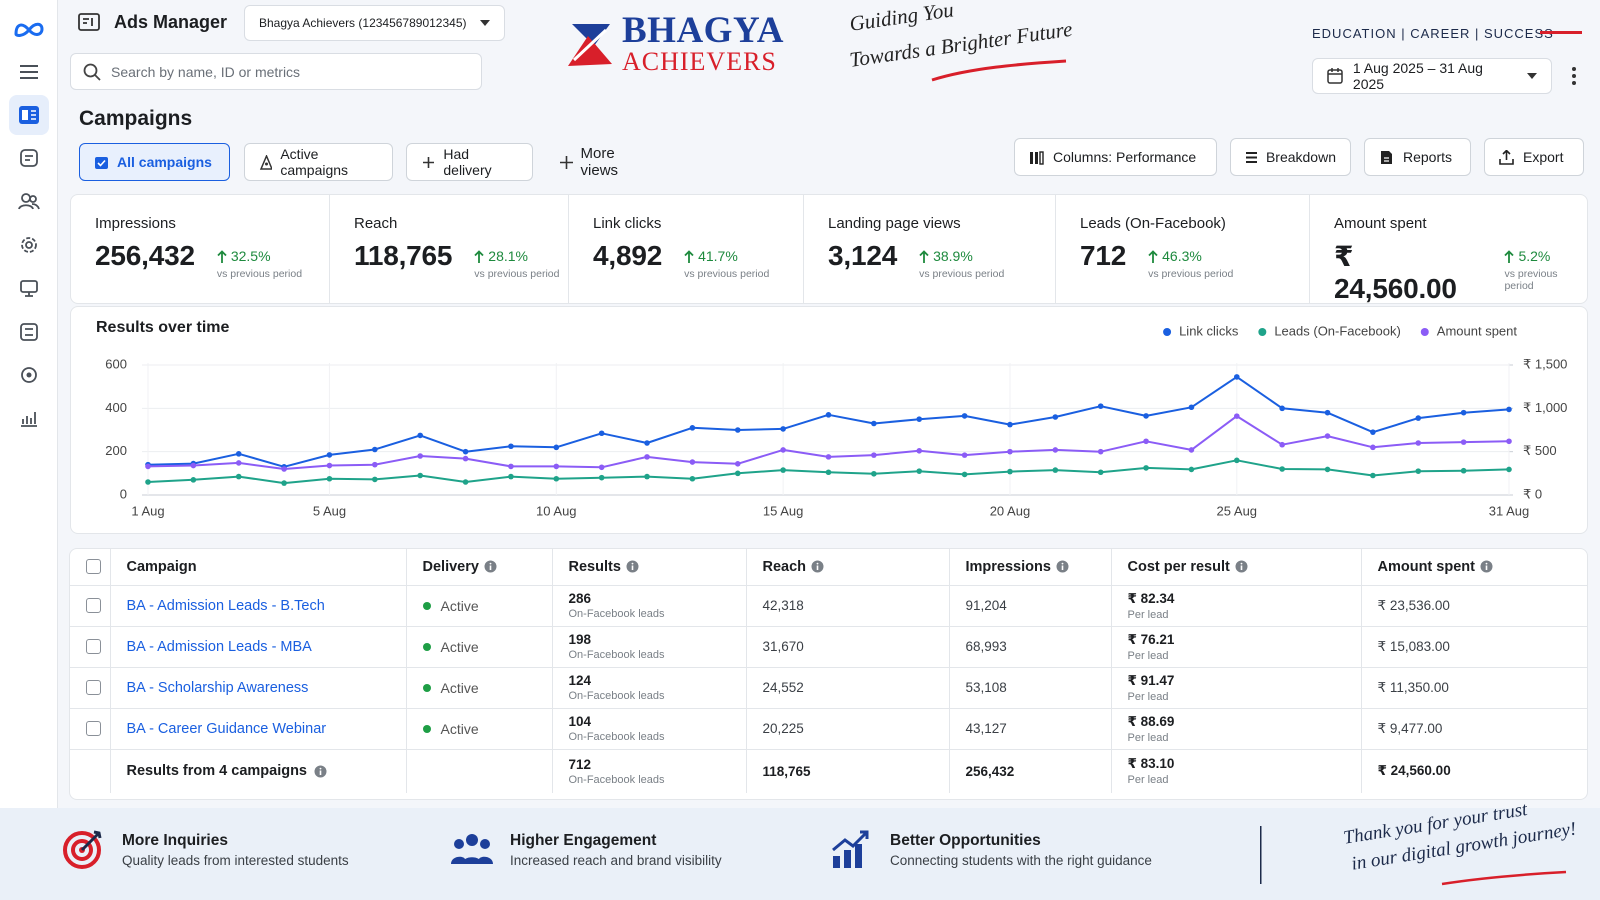 Image resolution: width=1600 pixels, height=900 pixels. What do you see at coordinates (226, 728) in the screenshot?
I see `campaign-name: BA - Career Guidance Webinar` at bounding box center [226, 728].